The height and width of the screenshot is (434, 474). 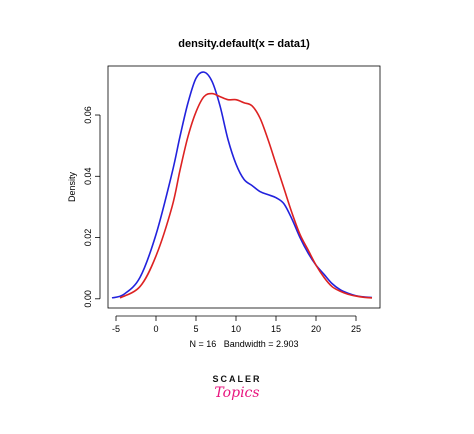 I want to click on chart-title: density.default(x = data1), so click(x=244, y=44).